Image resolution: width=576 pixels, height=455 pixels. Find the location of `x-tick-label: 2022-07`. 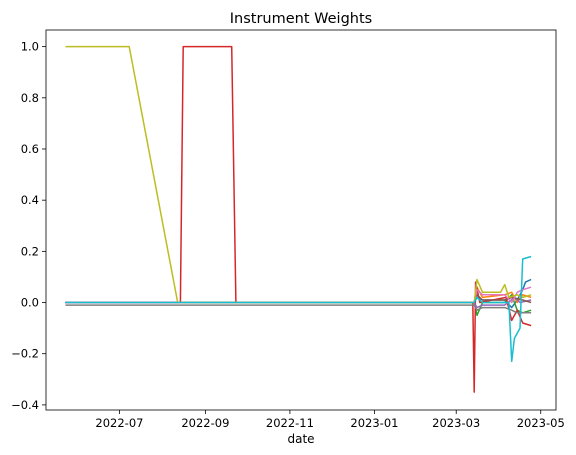

x-tick-label: 2022-07 is located at coordinates (119, 423).